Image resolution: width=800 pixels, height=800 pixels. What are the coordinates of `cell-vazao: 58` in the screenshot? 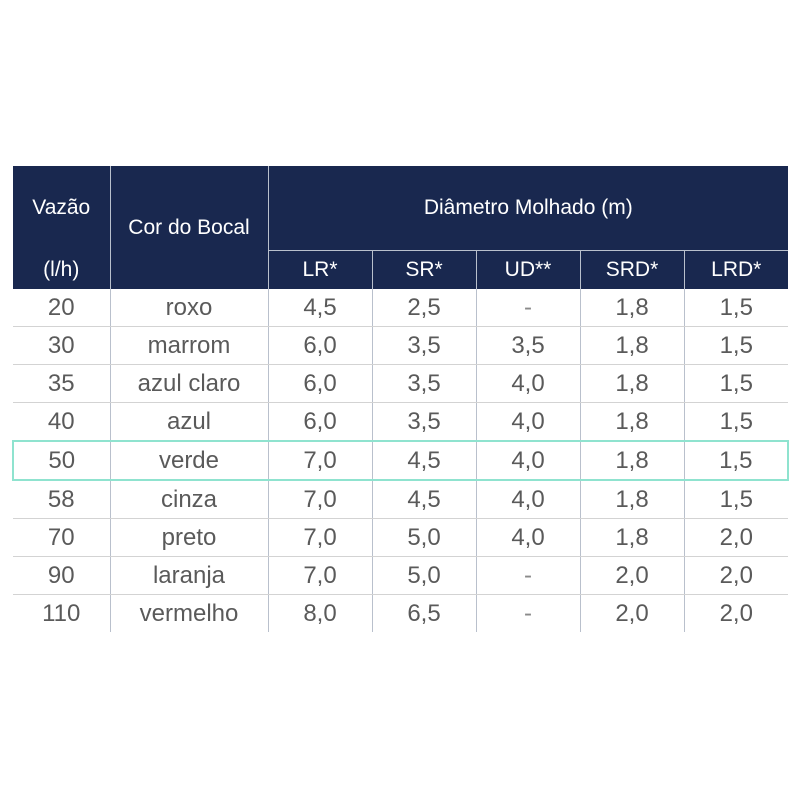 It's located at (61, 499).